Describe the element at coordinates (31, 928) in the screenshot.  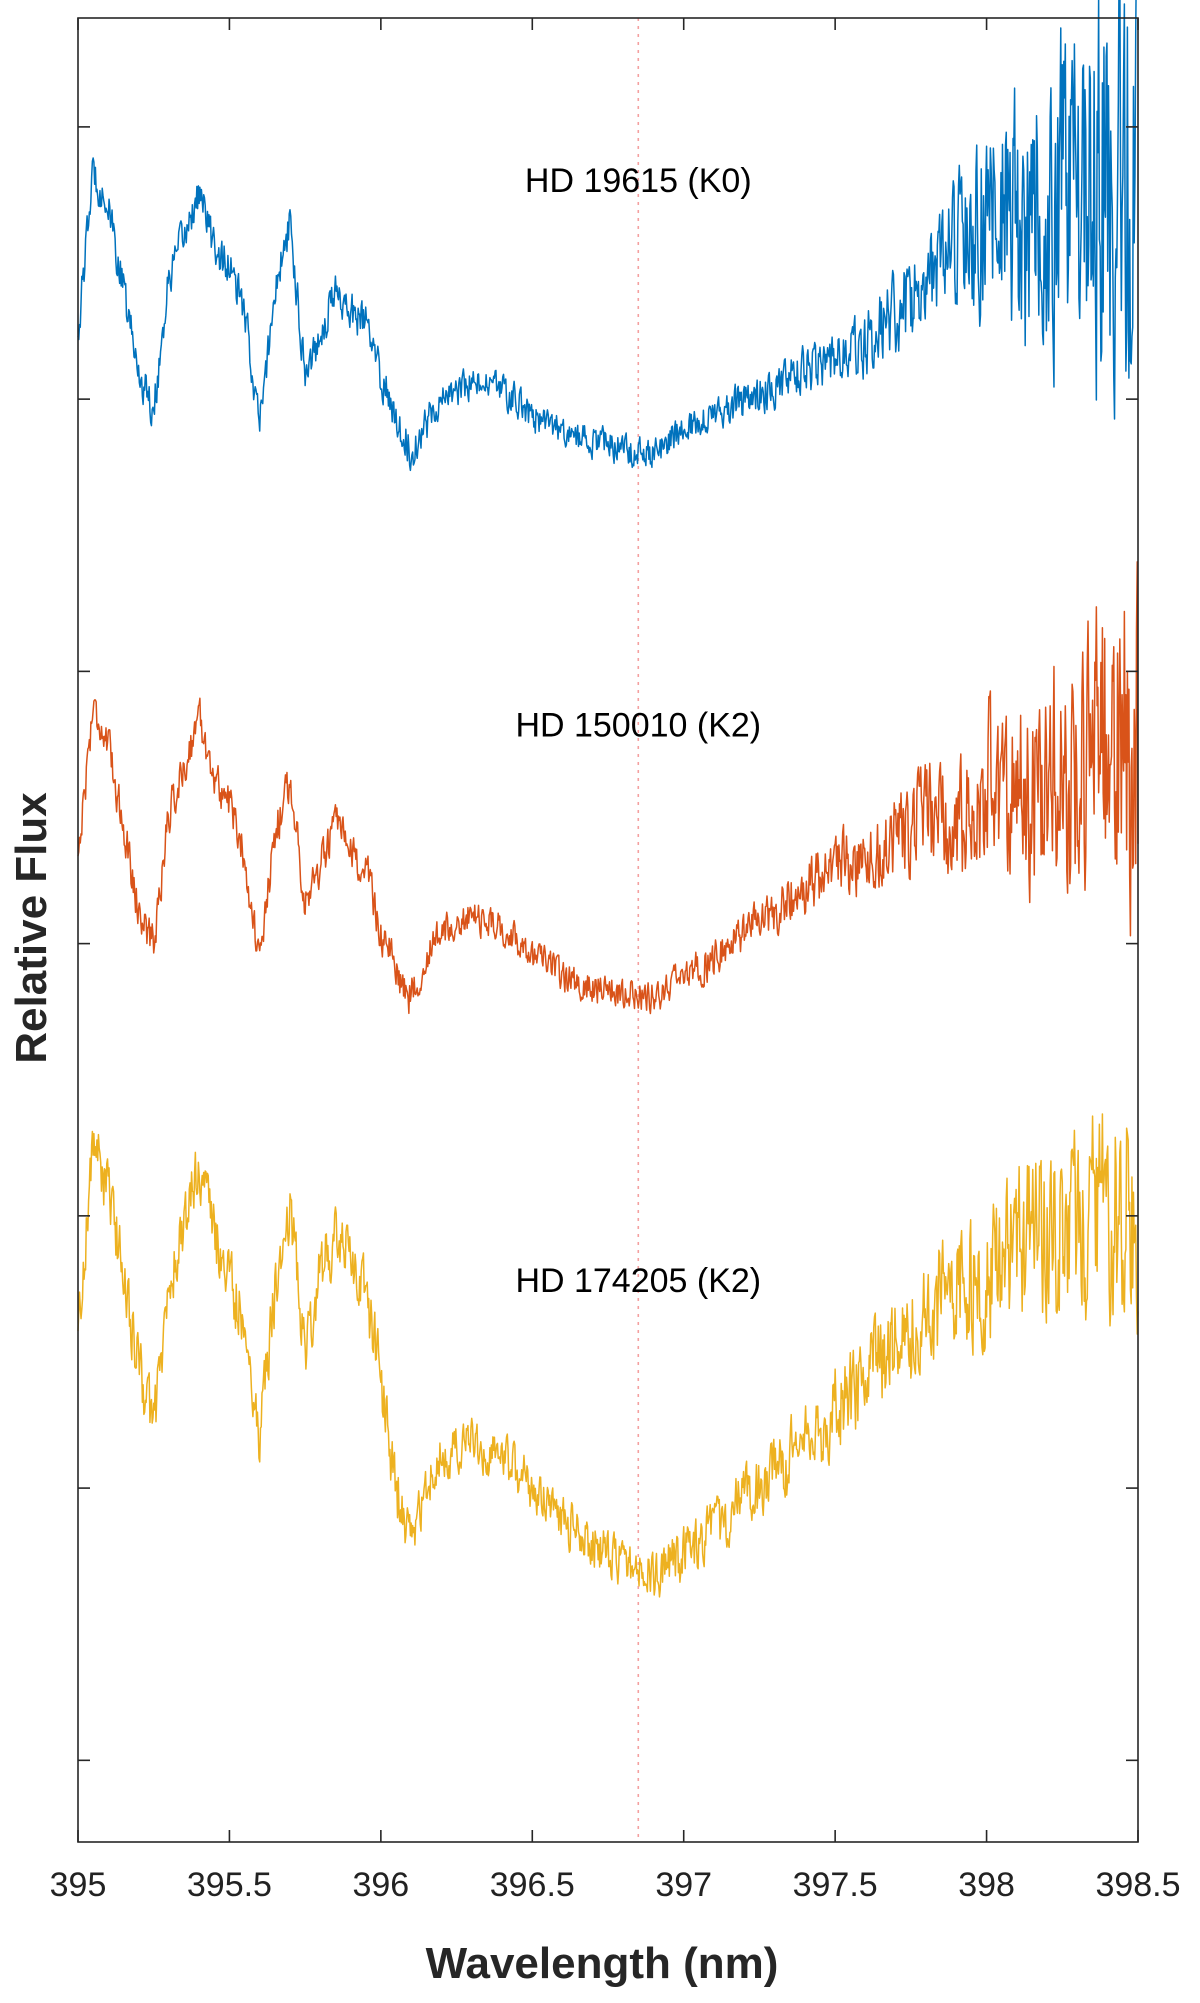
I see `y-axis-title: Relative Flux` at that location.